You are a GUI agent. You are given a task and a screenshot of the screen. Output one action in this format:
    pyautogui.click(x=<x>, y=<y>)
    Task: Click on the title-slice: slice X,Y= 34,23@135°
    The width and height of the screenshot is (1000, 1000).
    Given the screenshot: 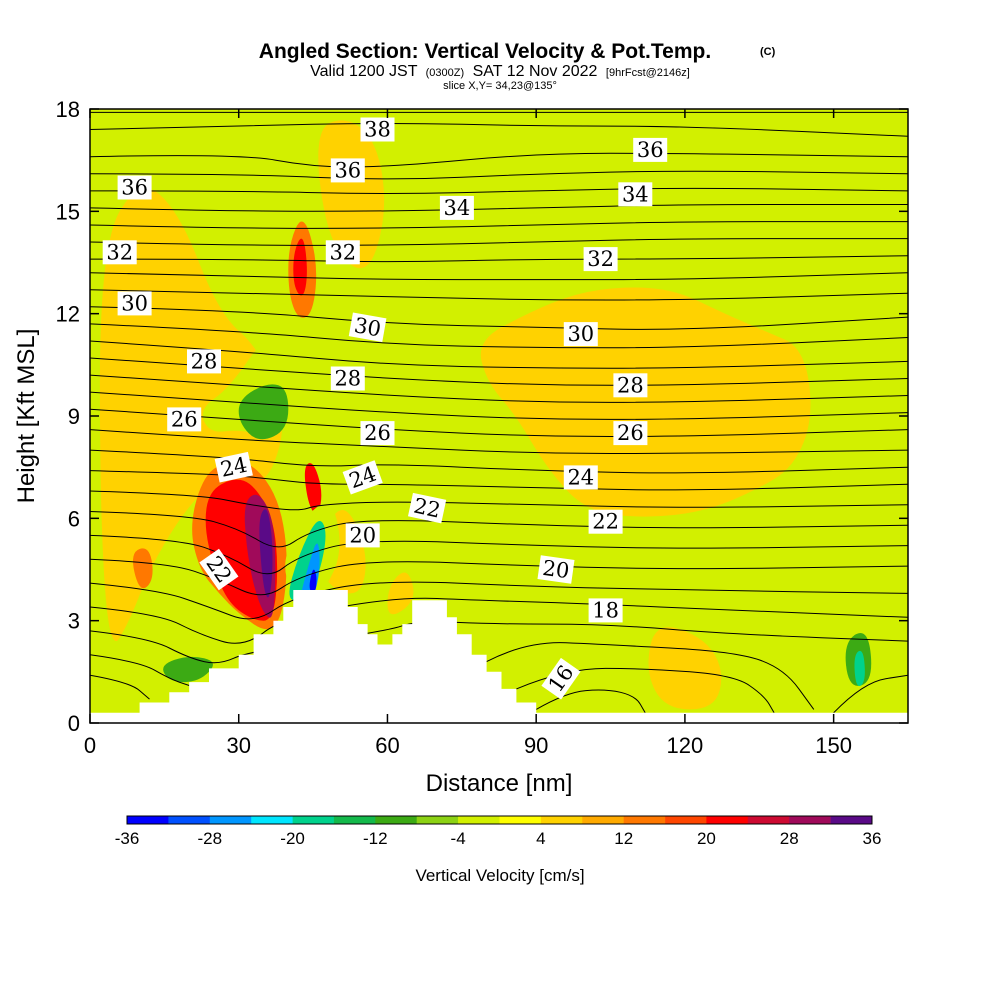 What is the action you would take?
    pyautogui.click(x=500, y=86)
    